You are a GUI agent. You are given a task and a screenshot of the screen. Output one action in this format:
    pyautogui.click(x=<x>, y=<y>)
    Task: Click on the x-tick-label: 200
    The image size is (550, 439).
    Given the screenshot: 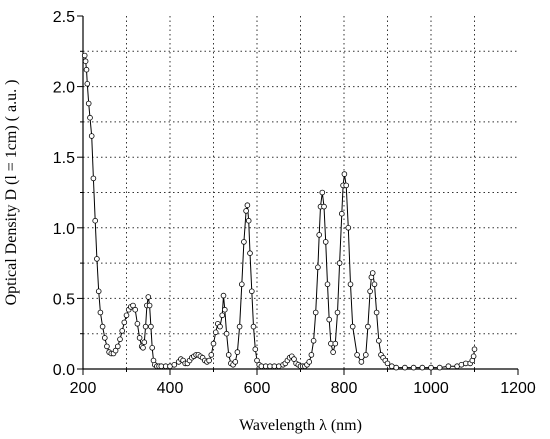 What is the action you would take?
    pyautogui.click(x=83, y=388)
    